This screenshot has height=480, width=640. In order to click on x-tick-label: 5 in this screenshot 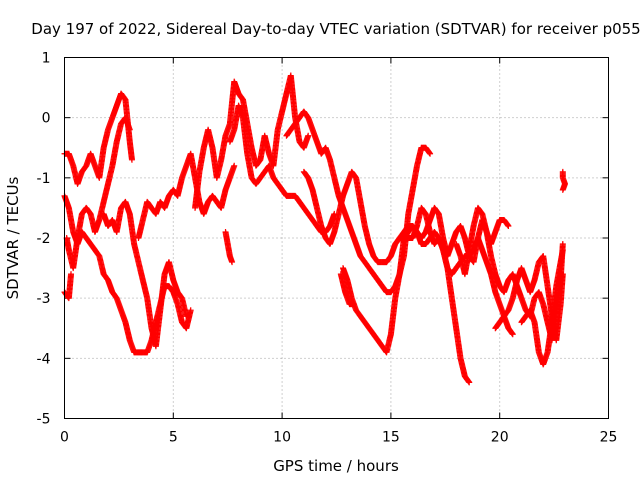, I will do `click(173, 438)`.